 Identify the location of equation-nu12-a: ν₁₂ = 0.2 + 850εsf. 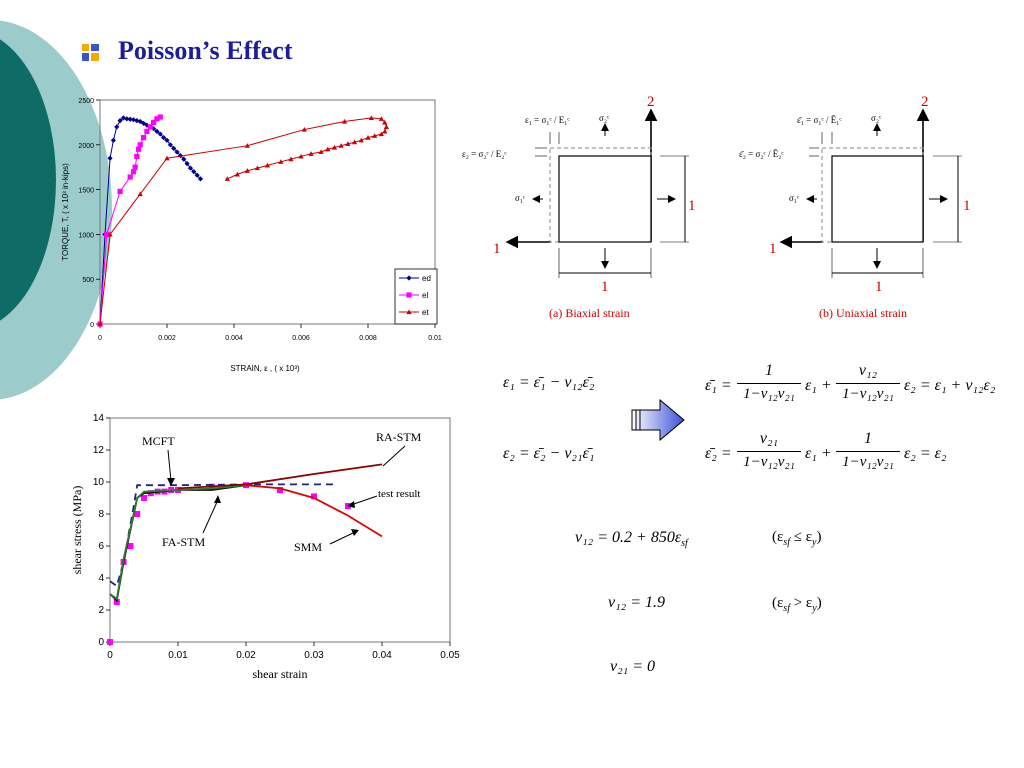
(631, 539).